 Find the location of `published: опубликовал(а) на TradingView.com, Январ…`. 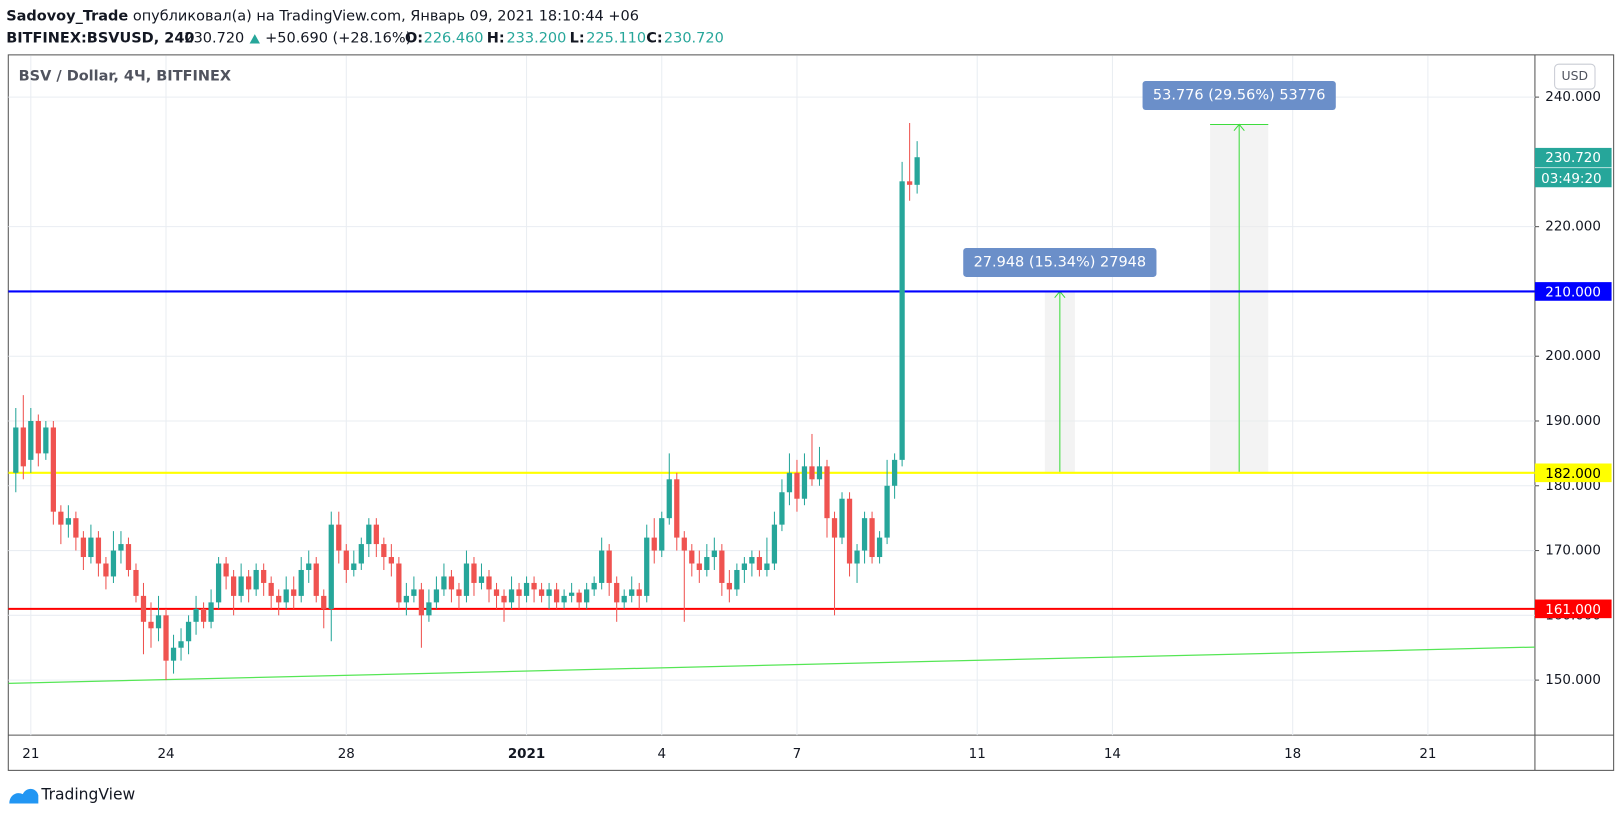

published: опубликовал(а) на TradingView.com, Январ… is located at coordinates (383, 17).